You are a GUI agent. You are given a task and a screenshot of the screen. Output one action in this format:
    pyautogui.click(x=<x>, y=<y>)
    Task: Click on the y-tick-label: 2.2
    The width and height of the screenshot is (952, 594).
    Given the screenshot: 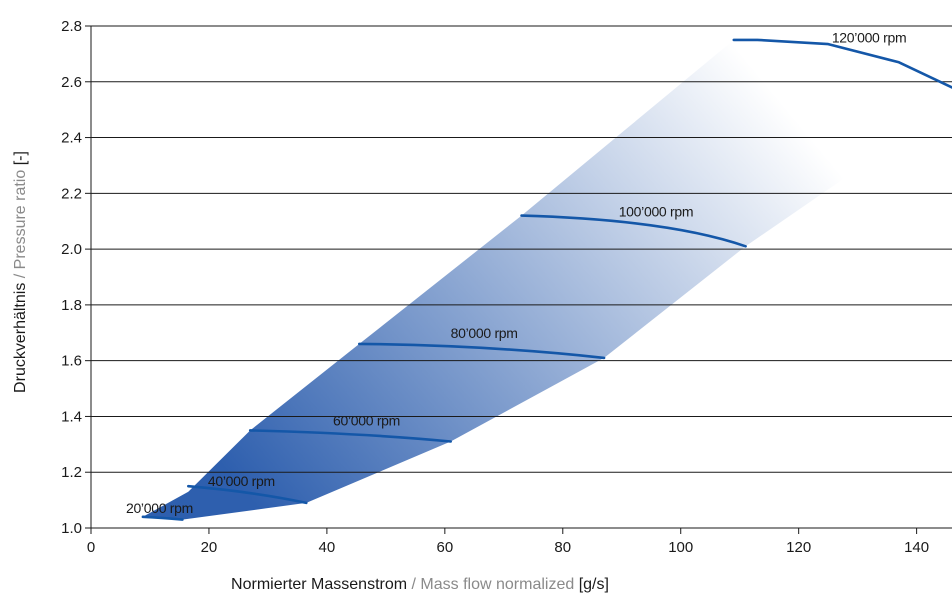 What is the action you would take?
    pyautogui.click(x=71, y=193)
    